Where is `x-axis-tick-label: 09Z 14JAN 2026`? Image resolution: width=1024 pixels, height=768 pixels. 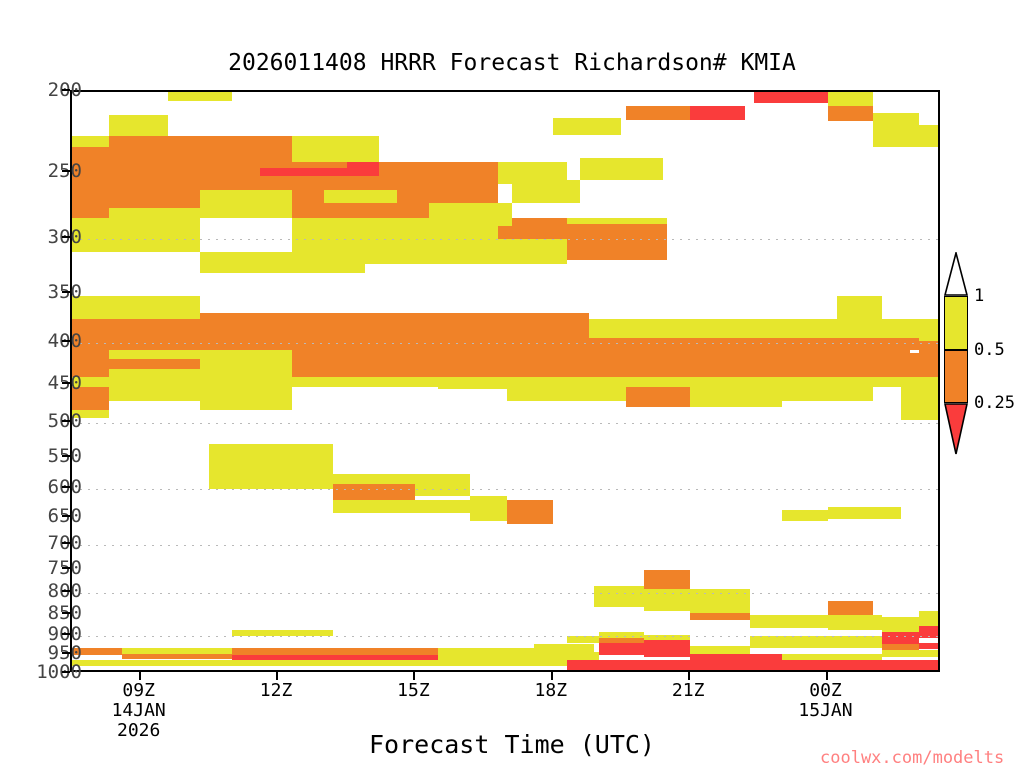
x-axis-tick-label: 09Z 14JAN 2026 is located at coordinates (139, 711).